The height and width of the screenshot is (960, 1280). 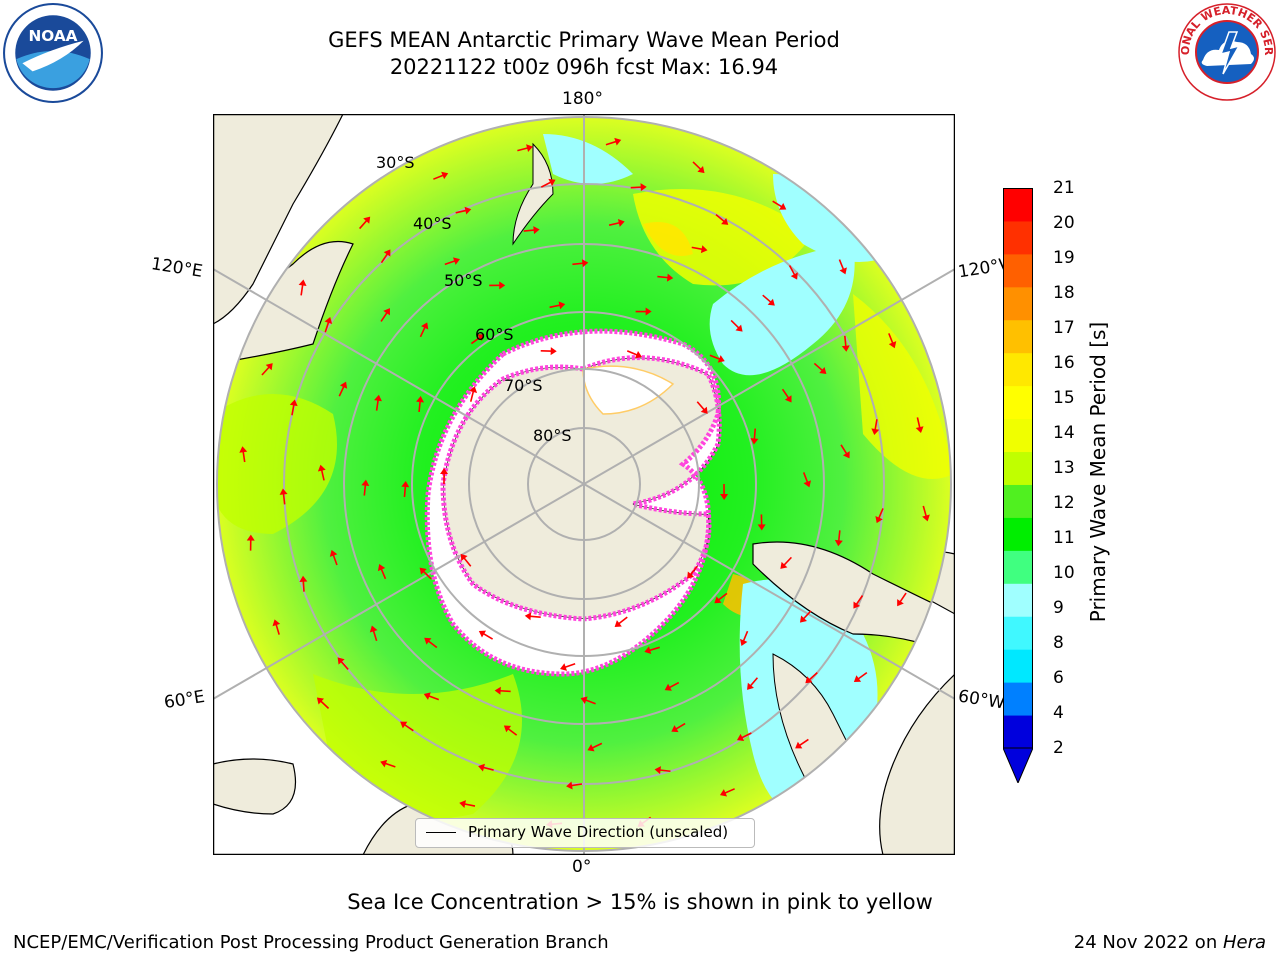 I want to click on colorbar-tick-label: 9, so click(x=1058, y=608).